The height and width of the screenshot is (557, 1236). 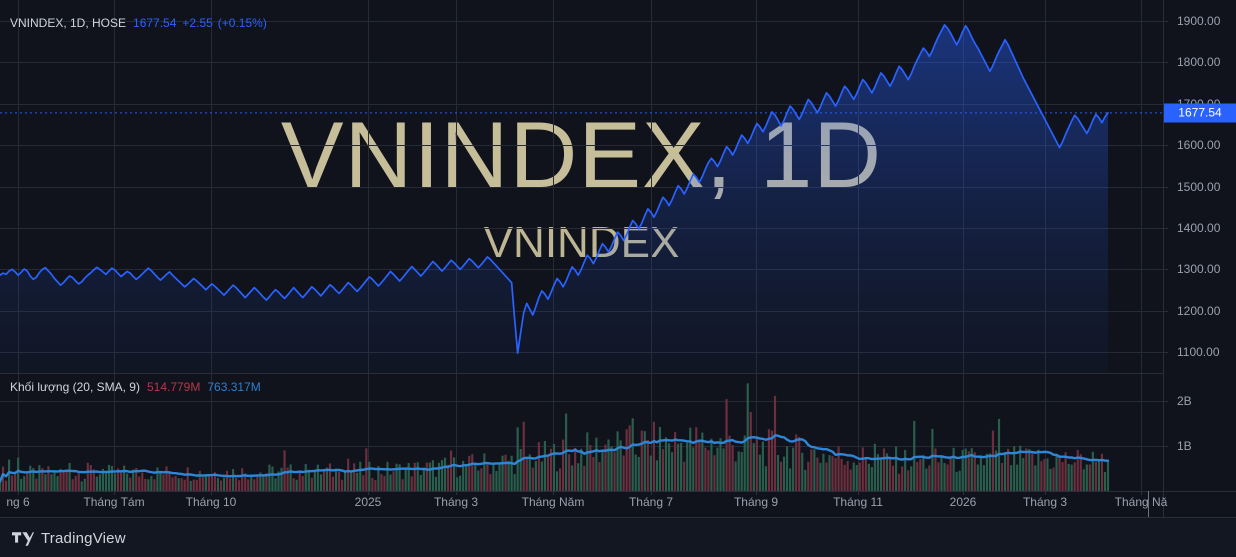 I want to click on price-axis-tick-label: 1900.00, so click(x=1199, y=20).